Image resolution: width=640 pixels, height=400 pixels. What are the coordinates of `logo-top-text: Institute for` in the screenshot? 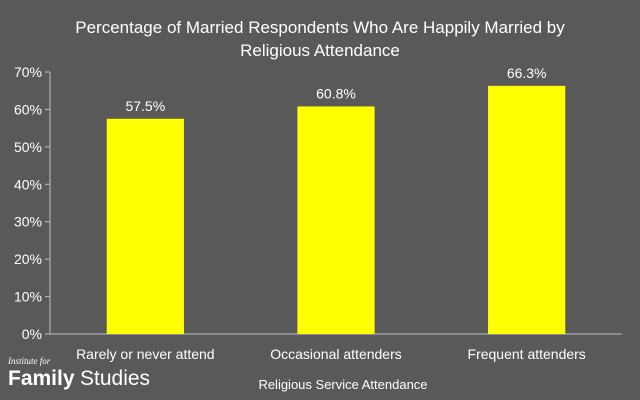 It's located at (29, 361).